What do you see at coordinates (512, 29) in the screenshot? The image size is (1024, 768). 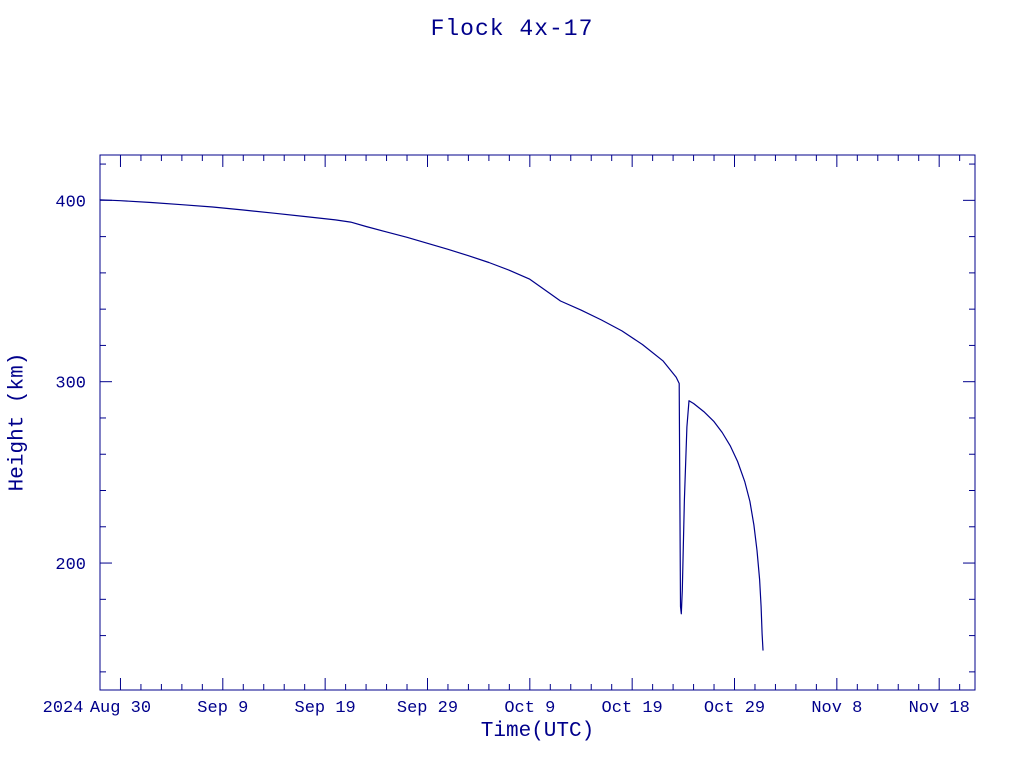 I see `chart-title: Flock 4x-17` at bounding box center [512, 29].